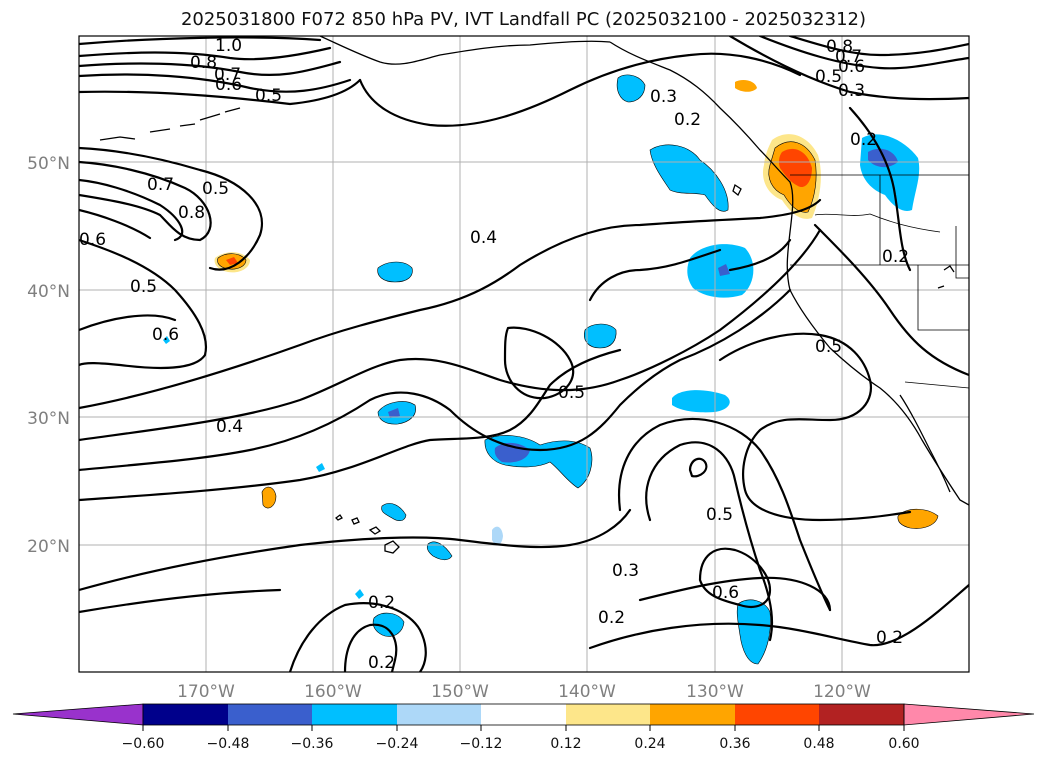 This screenshot has width=1047, height=765. Describe the element at coordinates (903, 744) in the screenshot. I see `colorbar-tick-label: 0.60` at that location.